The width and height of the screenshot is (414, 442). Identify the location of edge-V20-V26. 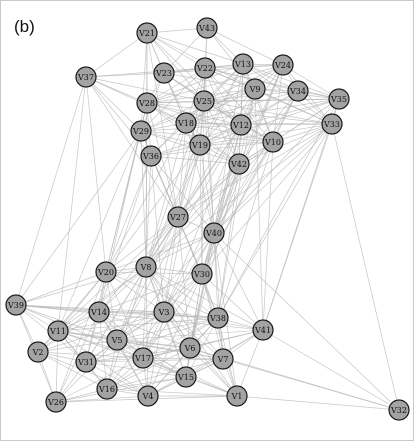
(81, 337).